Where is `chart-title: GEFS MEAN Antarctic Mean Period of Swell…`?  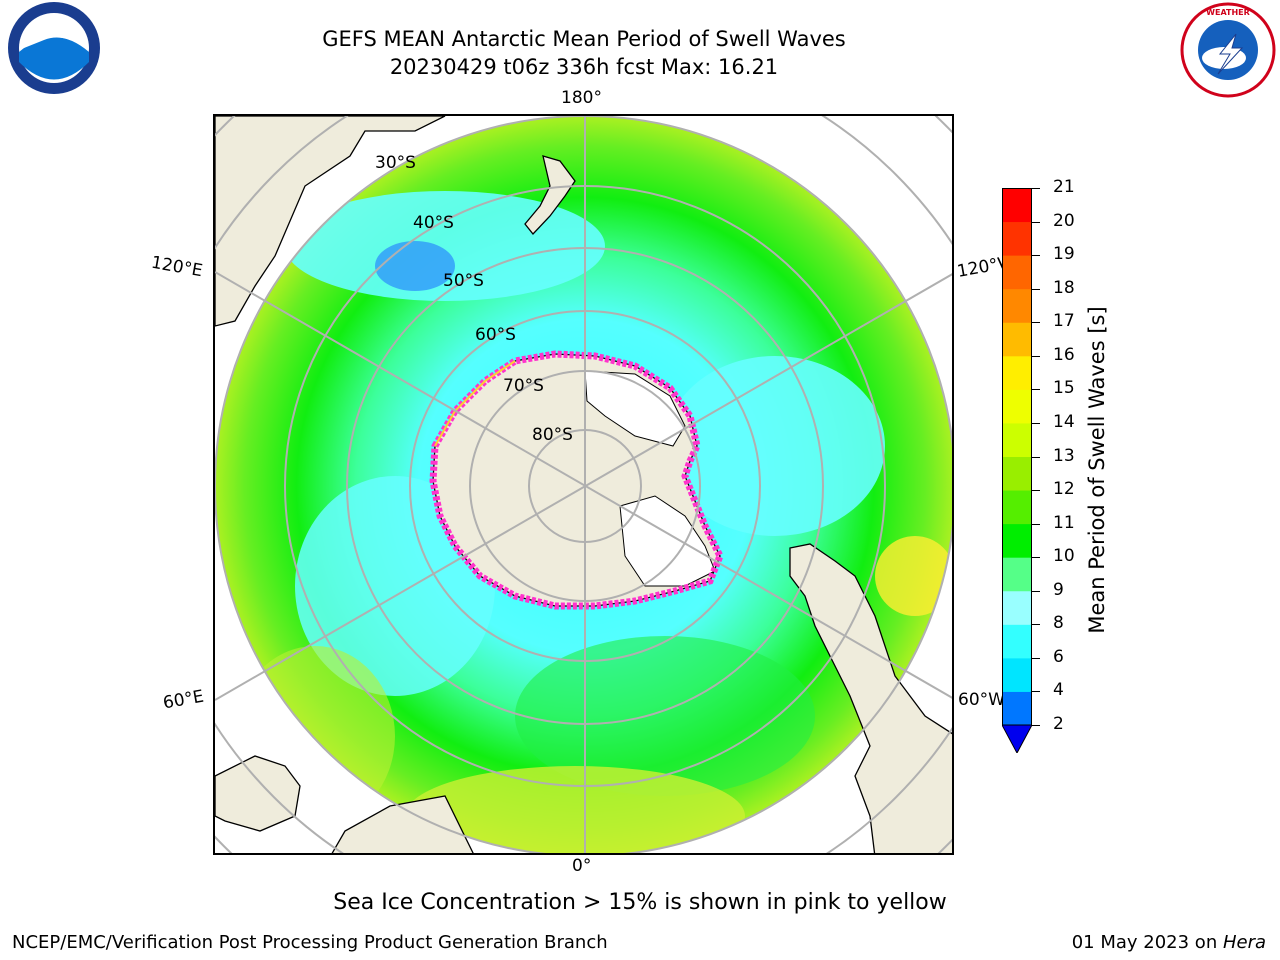
chart-title: GEFS MEAN Antarctic Mean Period of Swell… is located at coordinates (584, 39).